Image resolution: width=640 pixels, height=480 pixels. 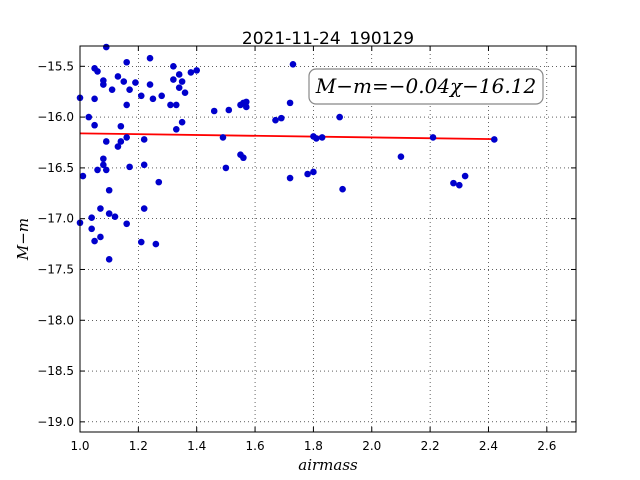 I want to click on x-tick-label: 2.6, so click(x=546, y=446).